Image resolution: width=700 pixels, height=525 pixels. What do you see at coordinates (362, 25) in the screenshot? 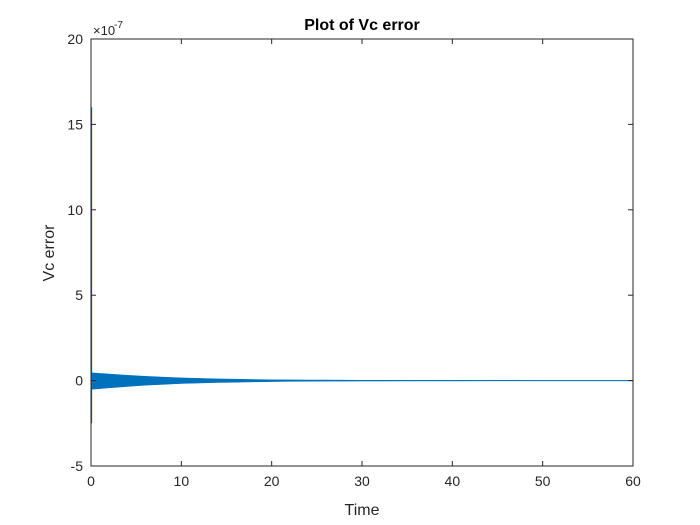
I see `chart-title: Plot of Vc error` at bounding box center [362, 25].